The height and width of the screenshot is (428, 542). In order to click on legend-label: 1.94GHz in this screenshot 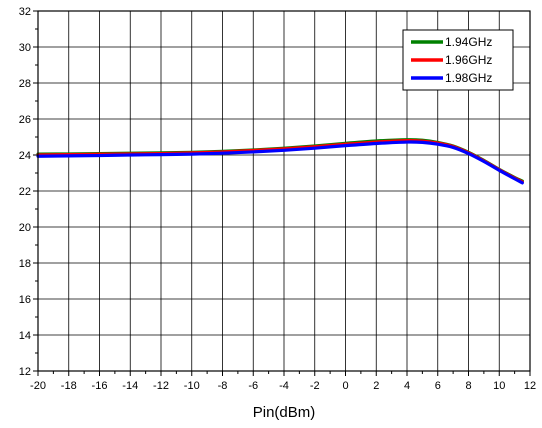, I will do `click(468, 42)`.